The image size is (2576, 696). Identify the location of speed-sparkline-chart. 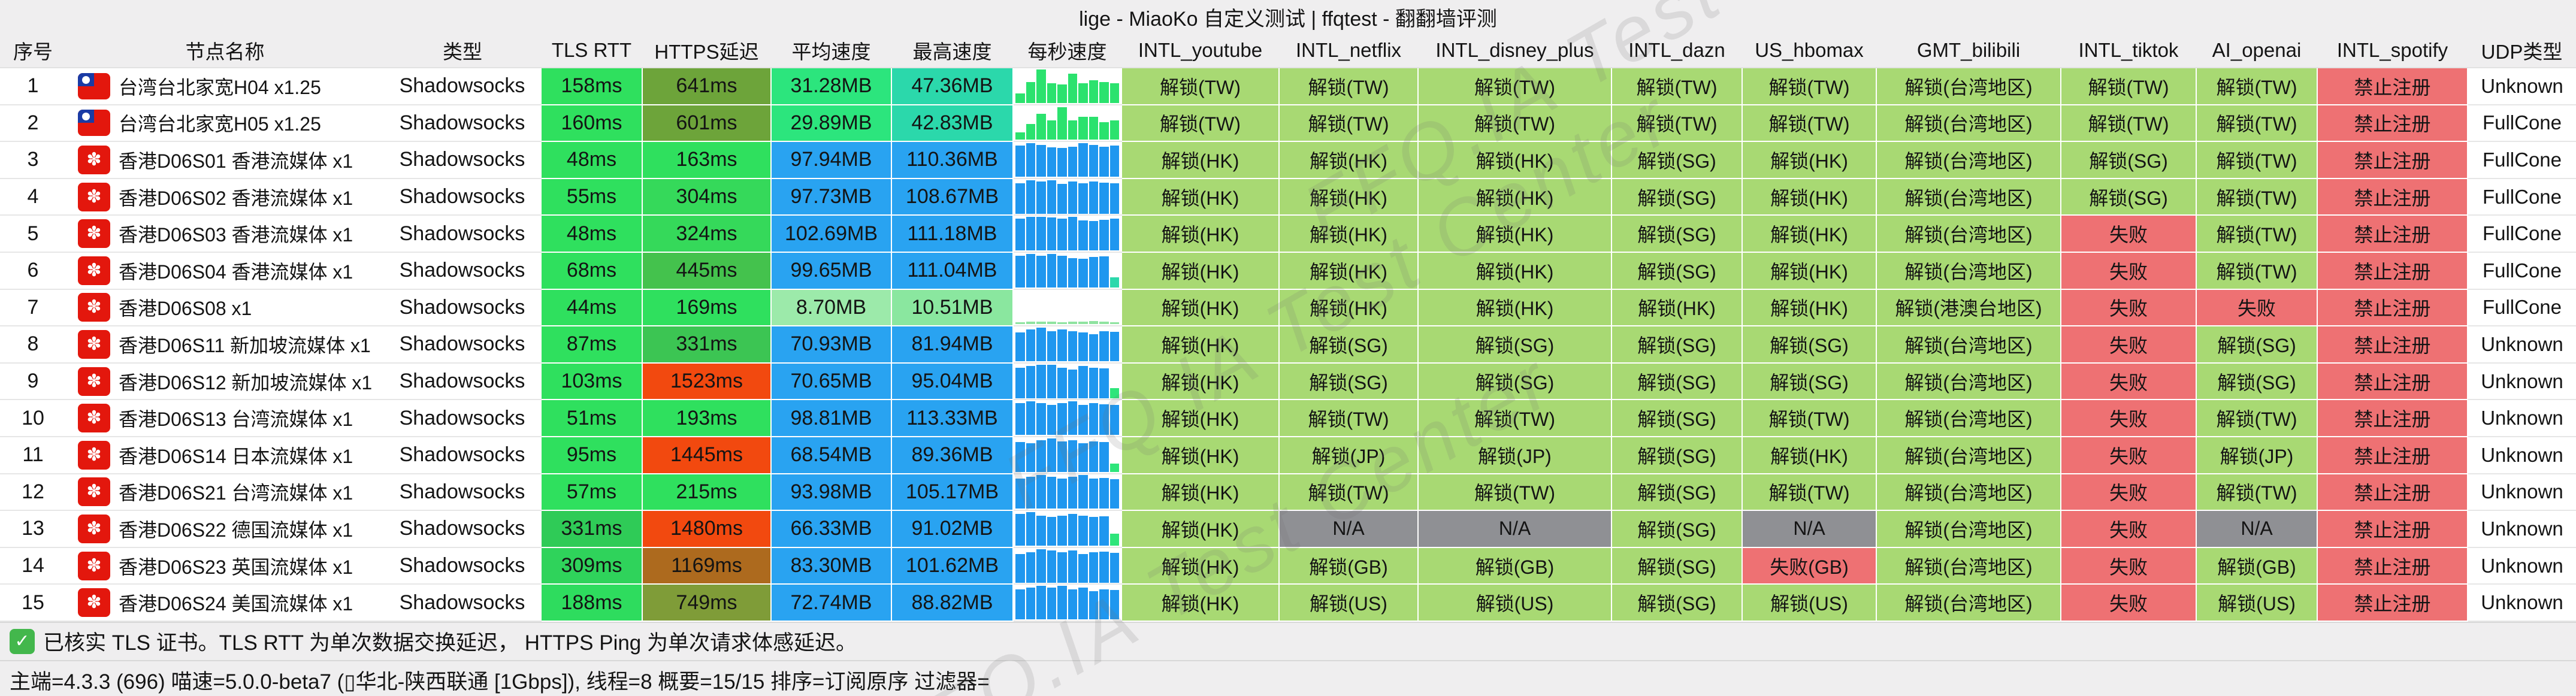
(1067, 123).